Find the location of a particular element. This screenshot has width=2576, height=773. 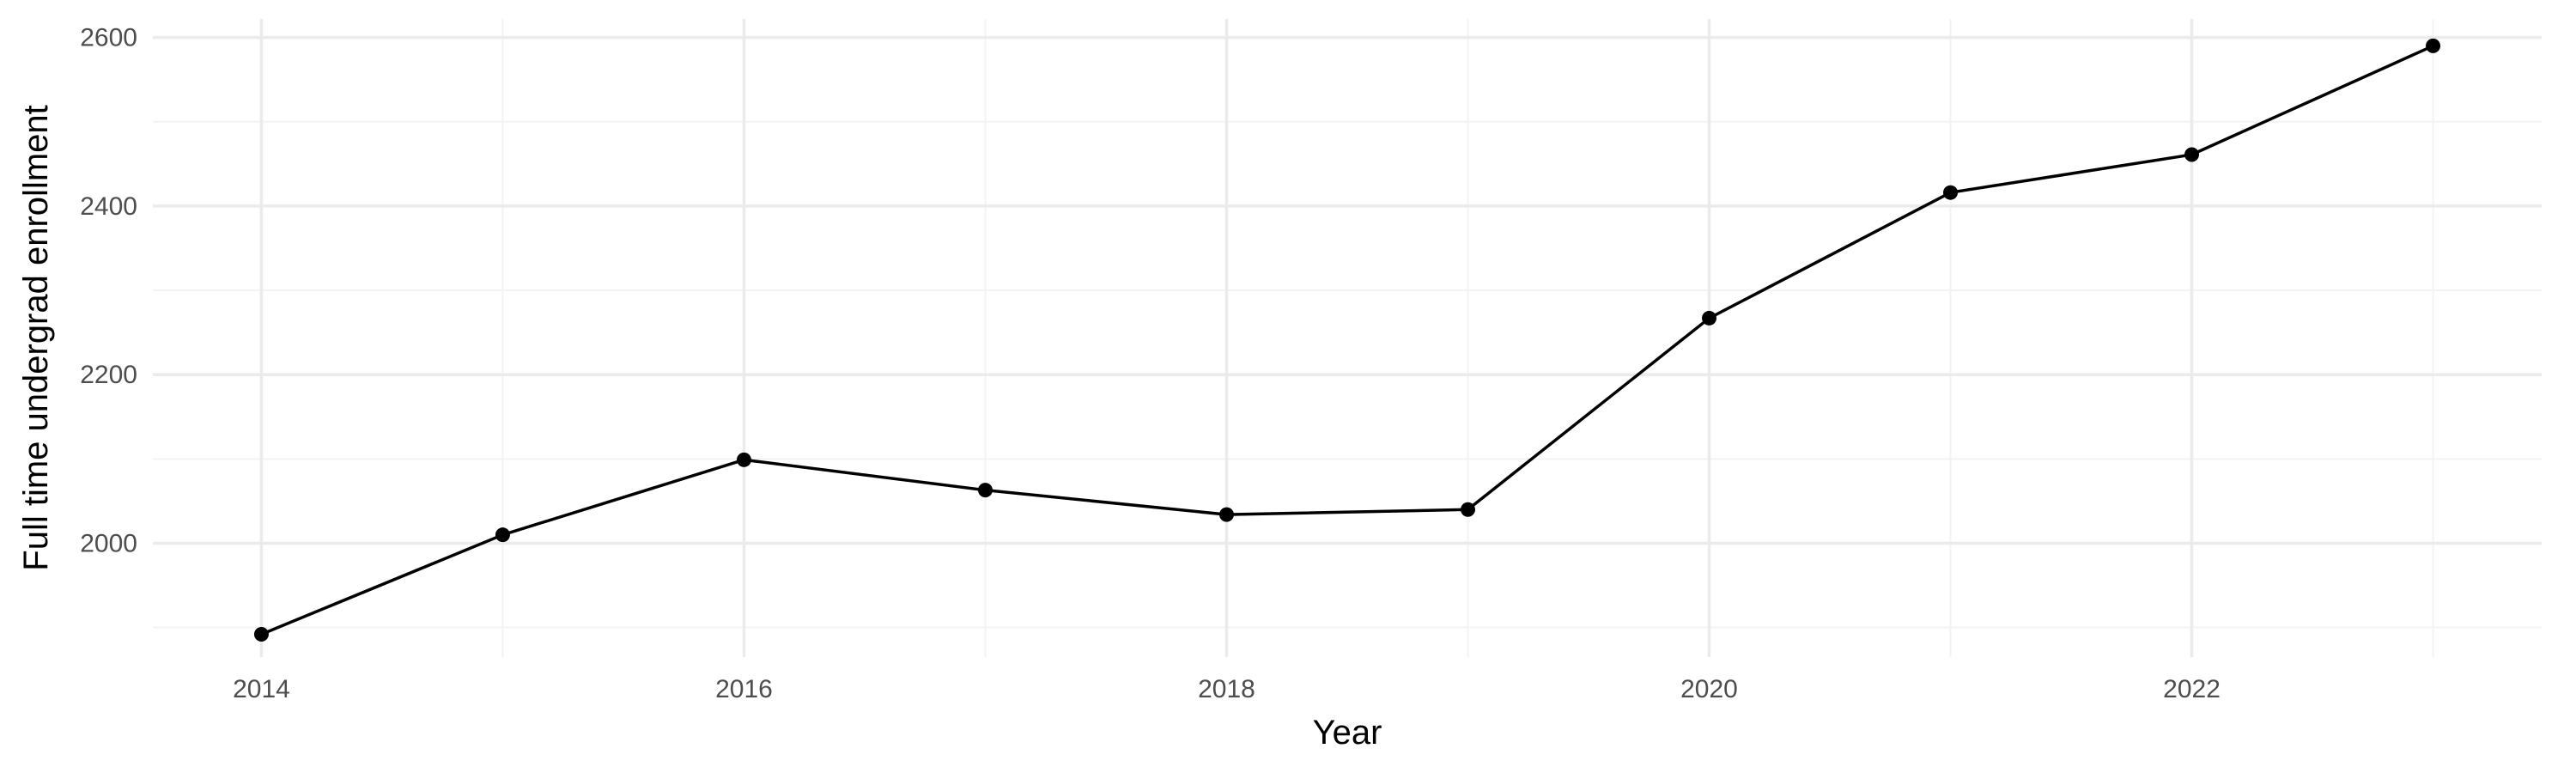

x-axis-ticks: 2014 2016 2018 2020 2022 is located at coordinates (1227, 689).